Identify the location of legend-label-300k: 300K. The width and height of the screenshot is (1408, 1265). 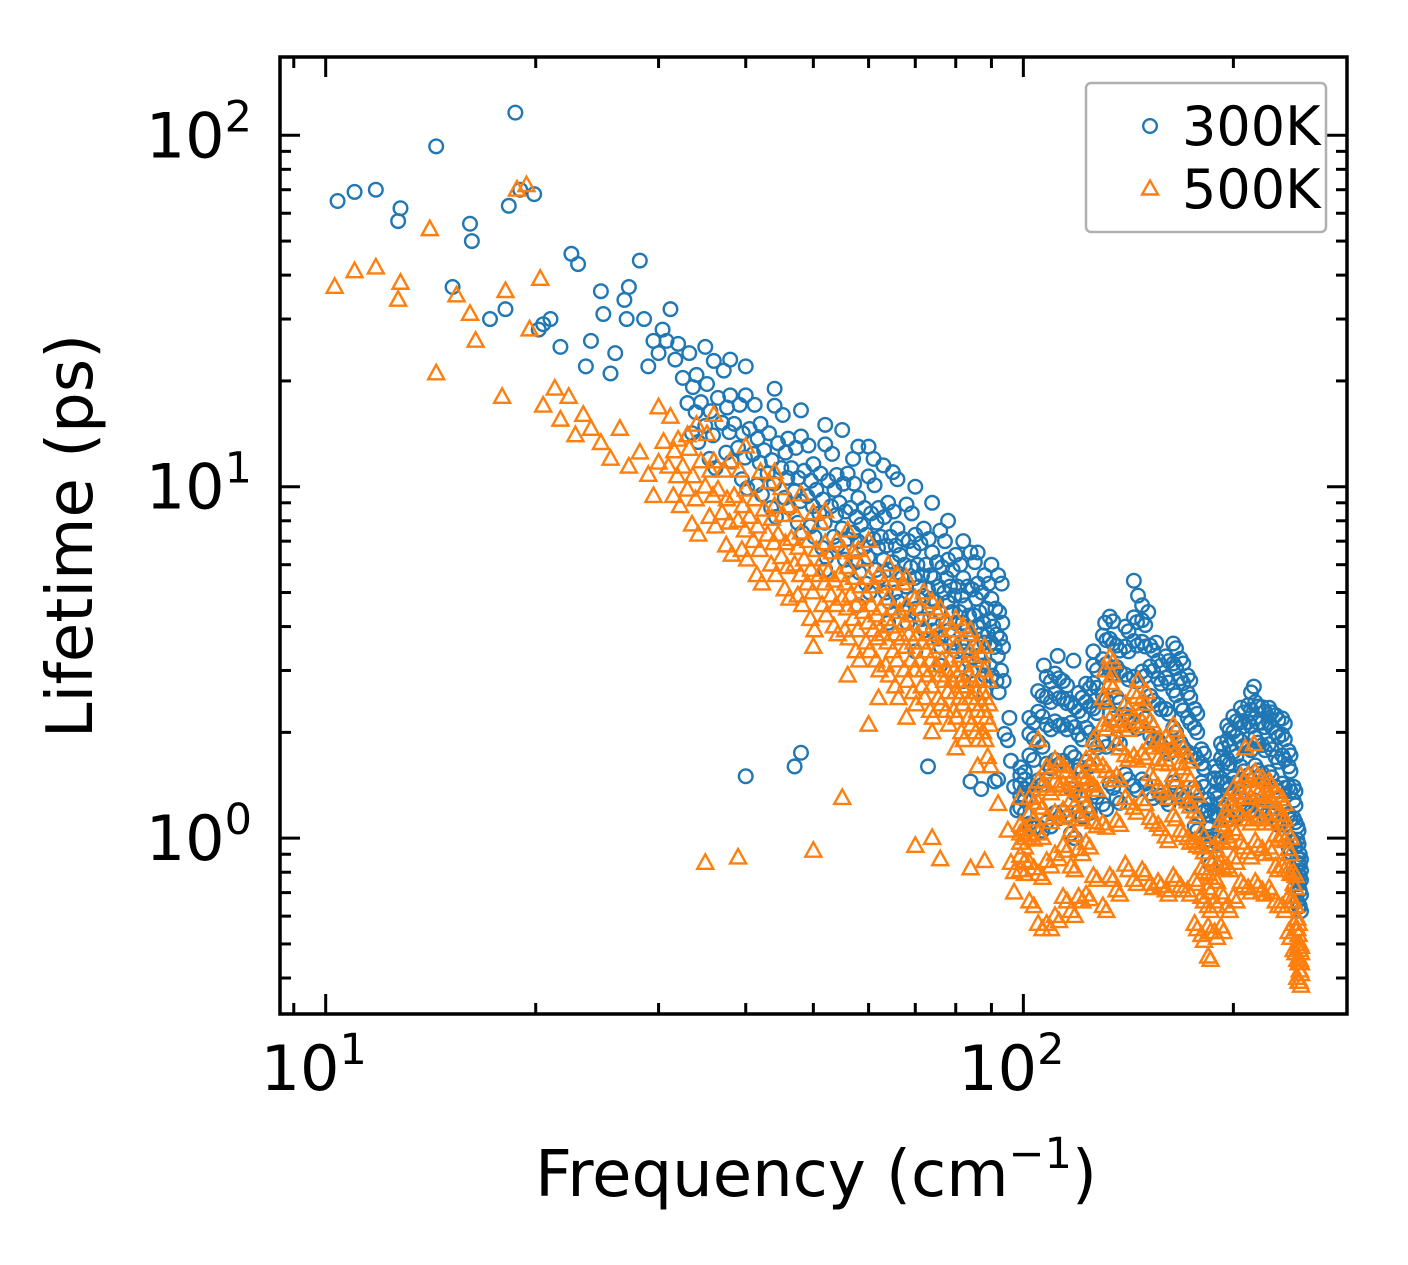
(1252, 126).